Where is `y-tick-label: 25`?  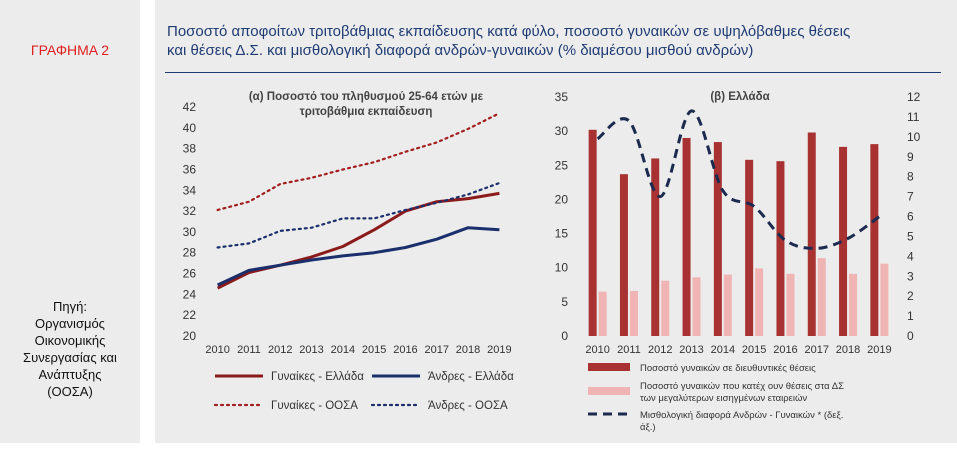
y-tick-label: 25 is located at coordinates (562, 165).